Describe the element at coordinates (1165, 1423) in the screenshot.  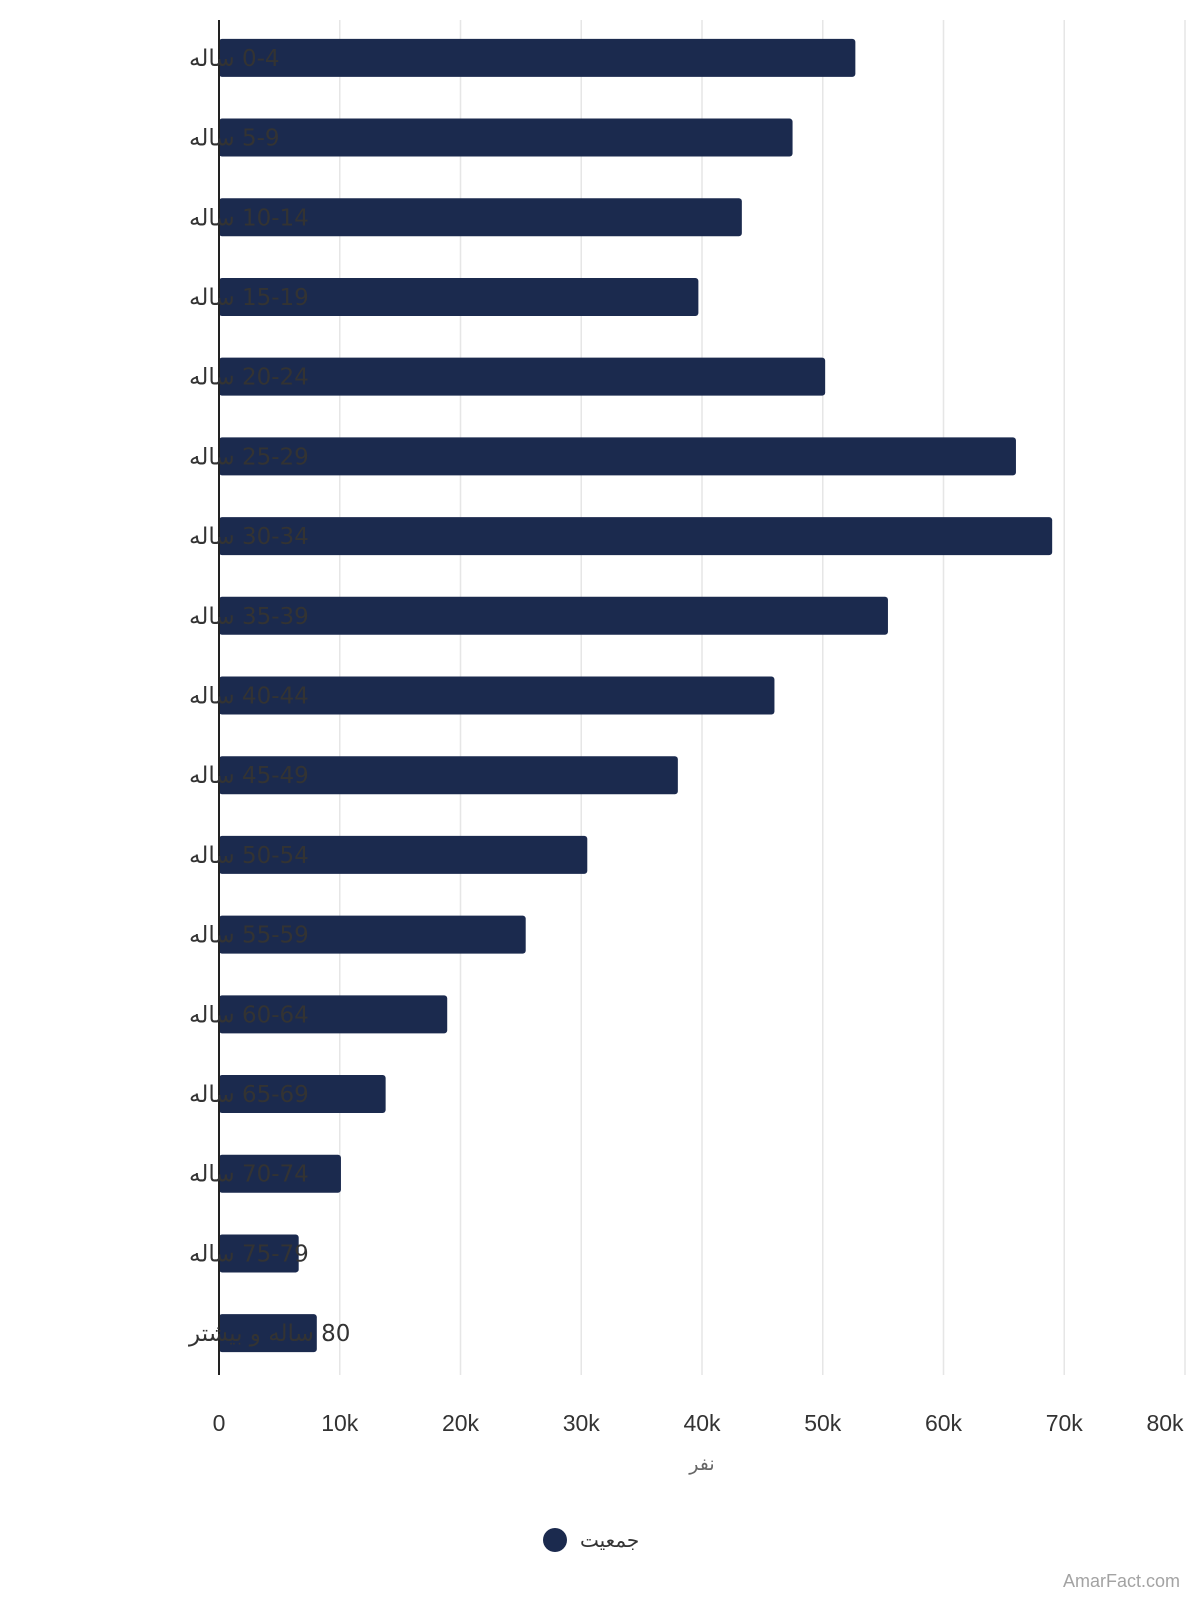
I see `x-tick-label: 80k` at that location.